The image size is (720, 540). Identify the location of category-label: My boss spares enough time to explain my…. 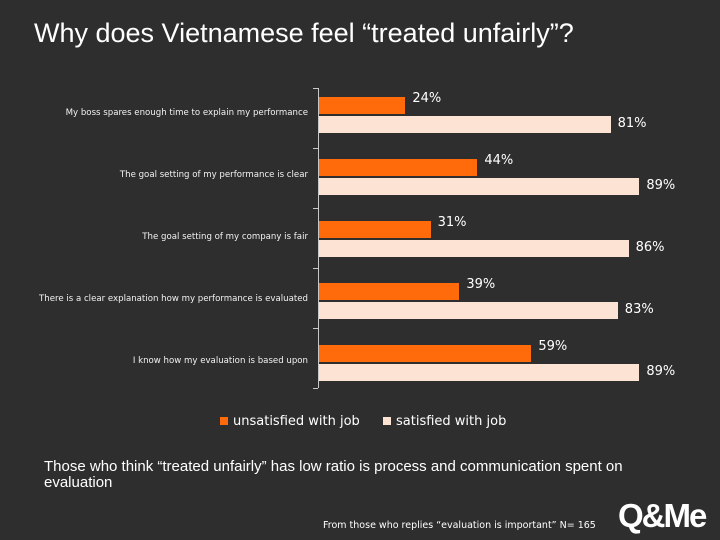
(186, 113).